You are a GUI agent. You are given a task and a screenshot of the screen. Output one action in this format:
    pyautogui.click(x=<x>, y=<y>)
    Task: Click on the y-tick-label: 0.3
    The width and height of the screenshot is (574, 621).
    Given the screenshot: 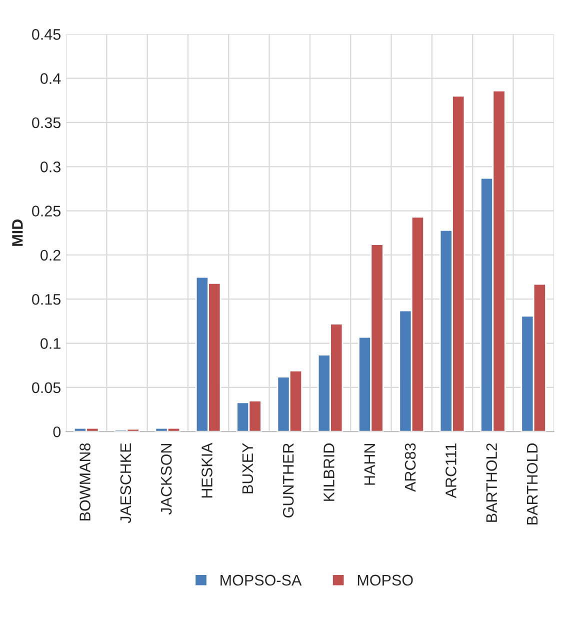 What is the action you would take?
    pyautogui.click(x=50, y=167)
    